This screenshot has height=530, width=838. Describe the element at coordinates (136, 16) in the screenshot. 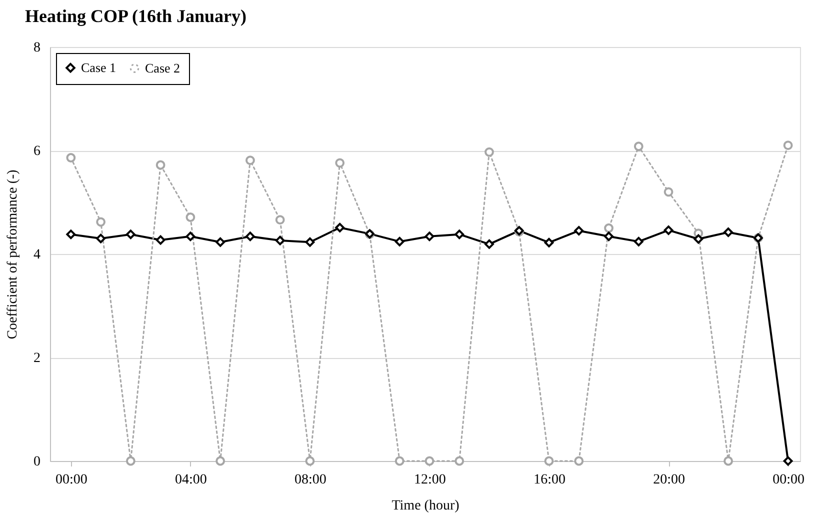

I see `chart-title: Heating COP (16th January)` at that location.